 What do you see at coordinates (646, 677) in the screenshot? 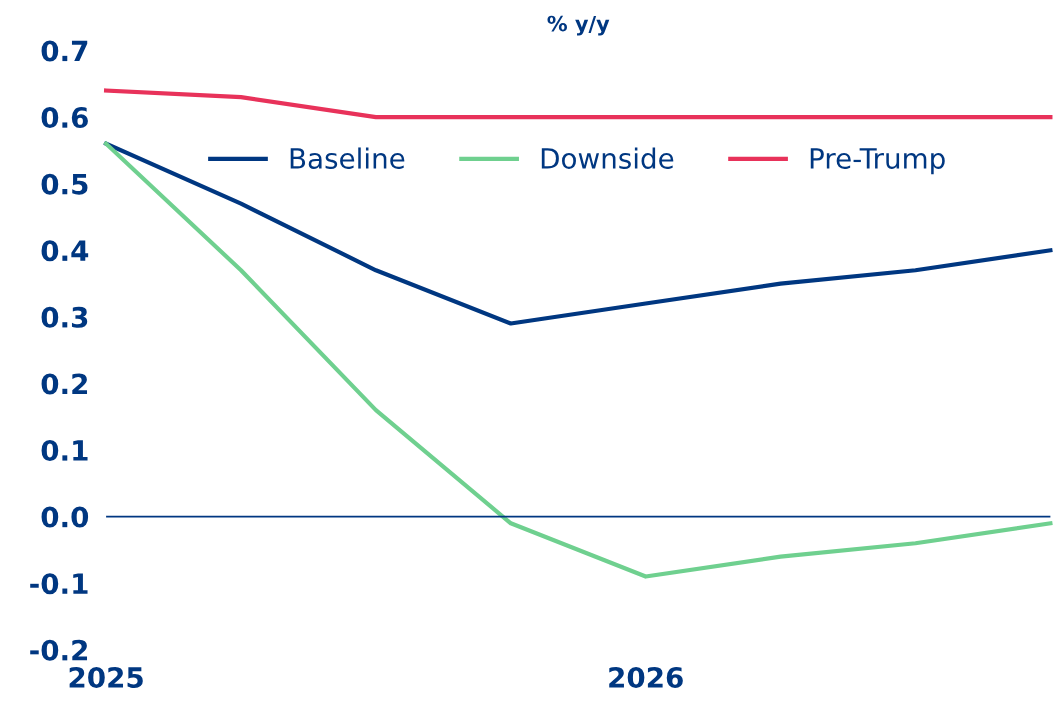
I see `x-tick-label: 2026` at bounding box center [646, 677].